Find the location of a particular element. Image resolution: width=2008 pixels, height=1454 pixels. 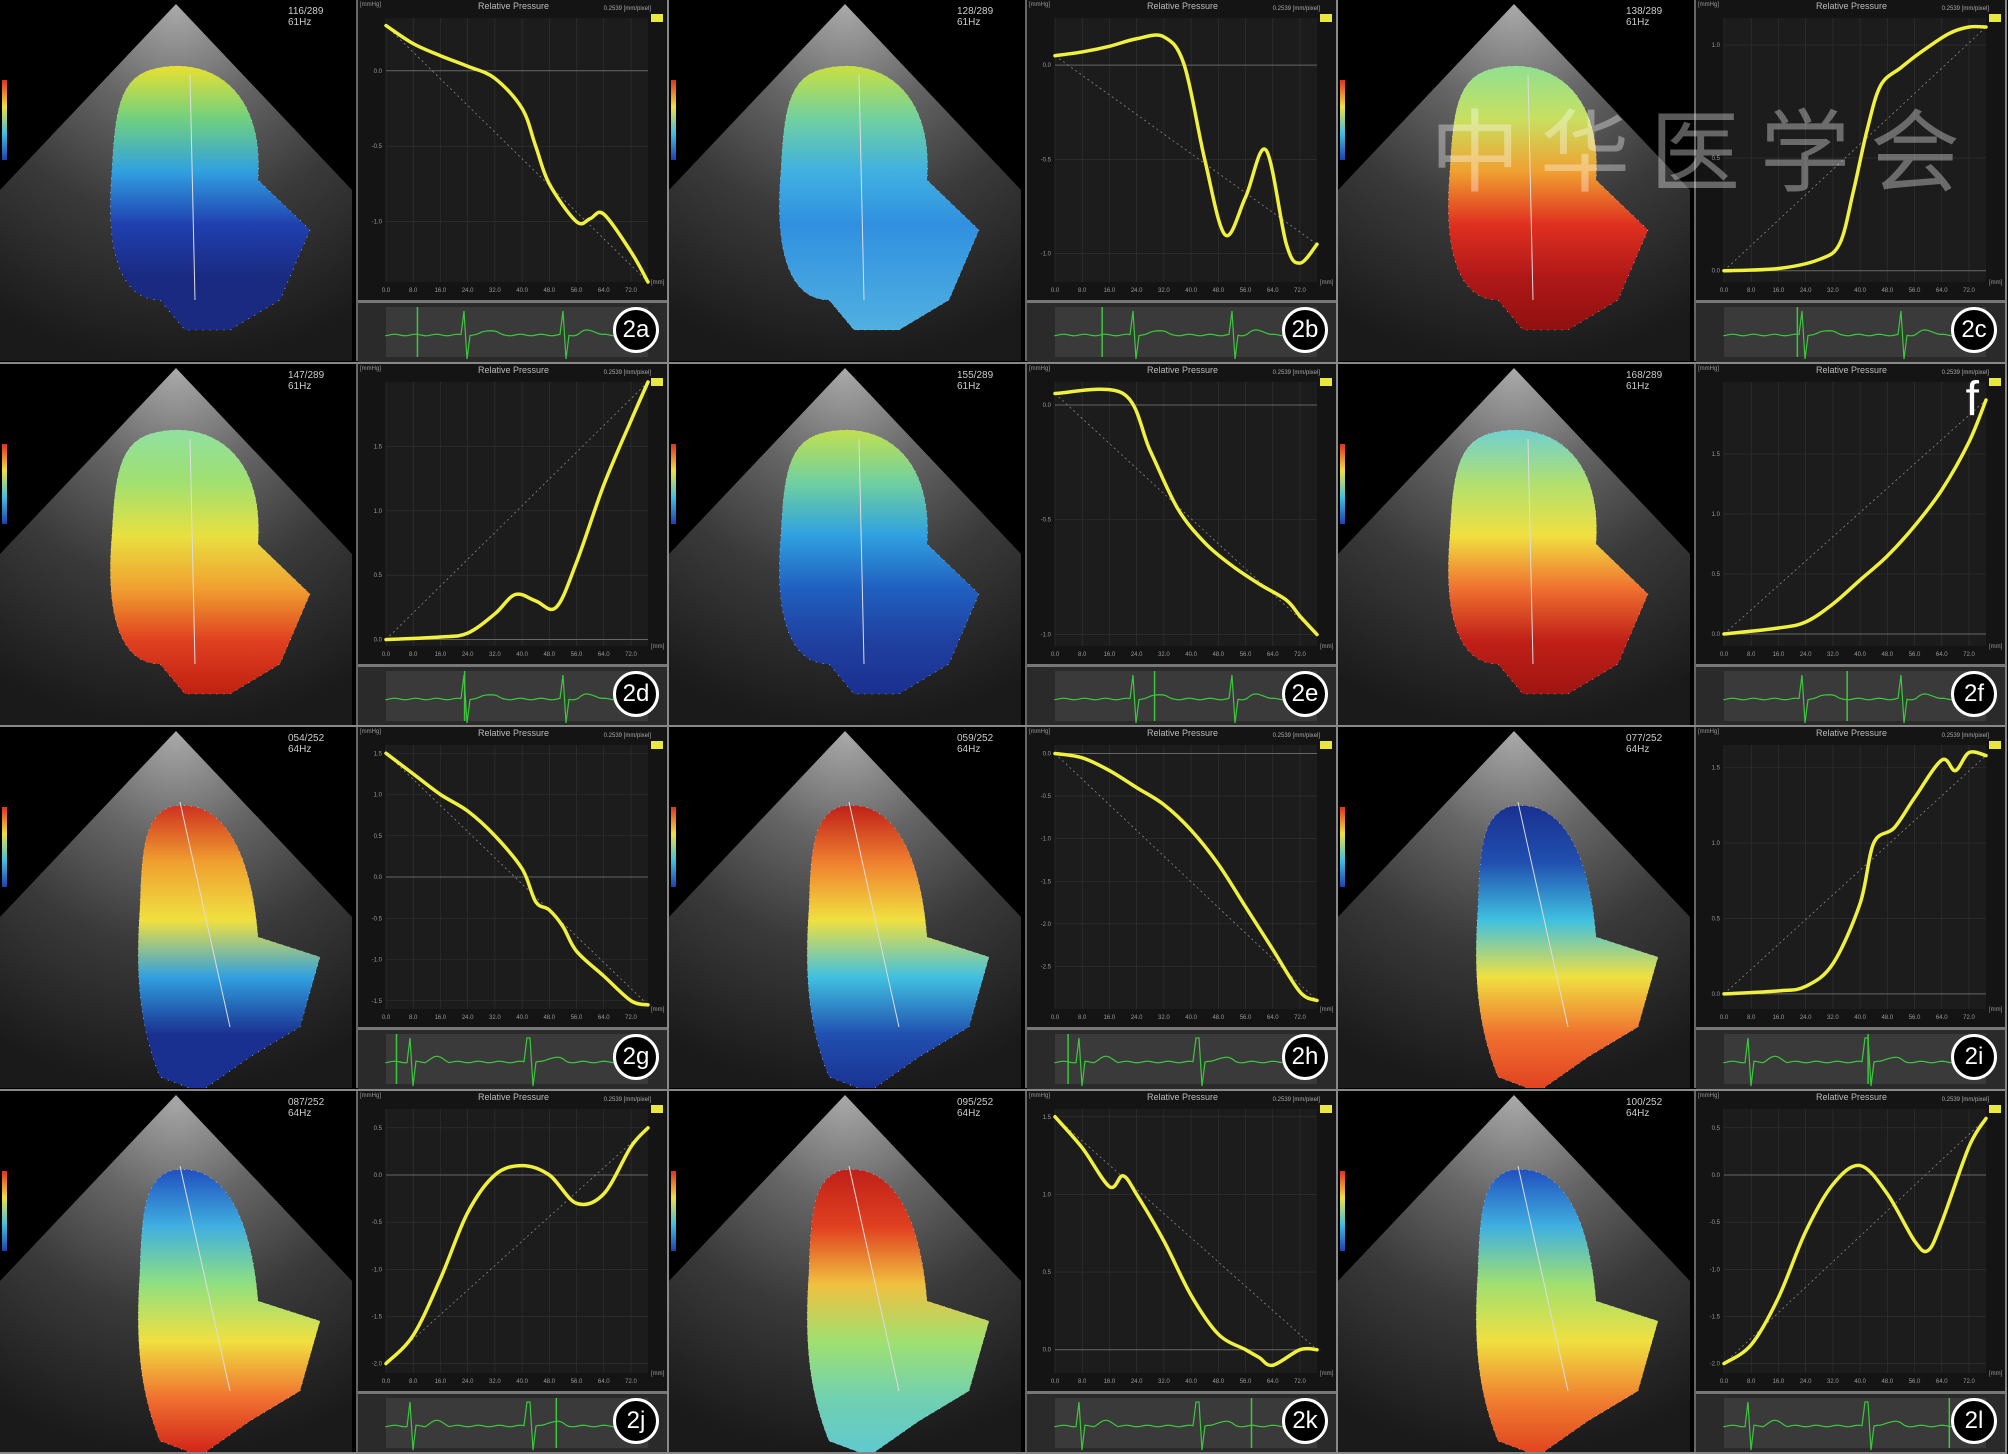

frame-number: 116/289 is located at coordinates (306, 11).